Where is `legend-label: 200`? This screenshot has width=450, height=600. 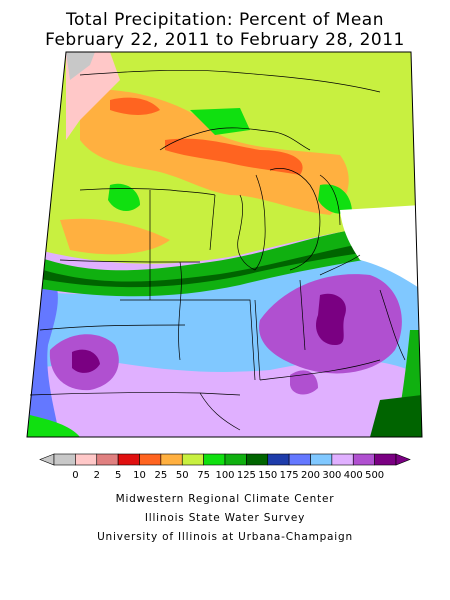 legend-label: 200 is located at coordinates (310, 475).